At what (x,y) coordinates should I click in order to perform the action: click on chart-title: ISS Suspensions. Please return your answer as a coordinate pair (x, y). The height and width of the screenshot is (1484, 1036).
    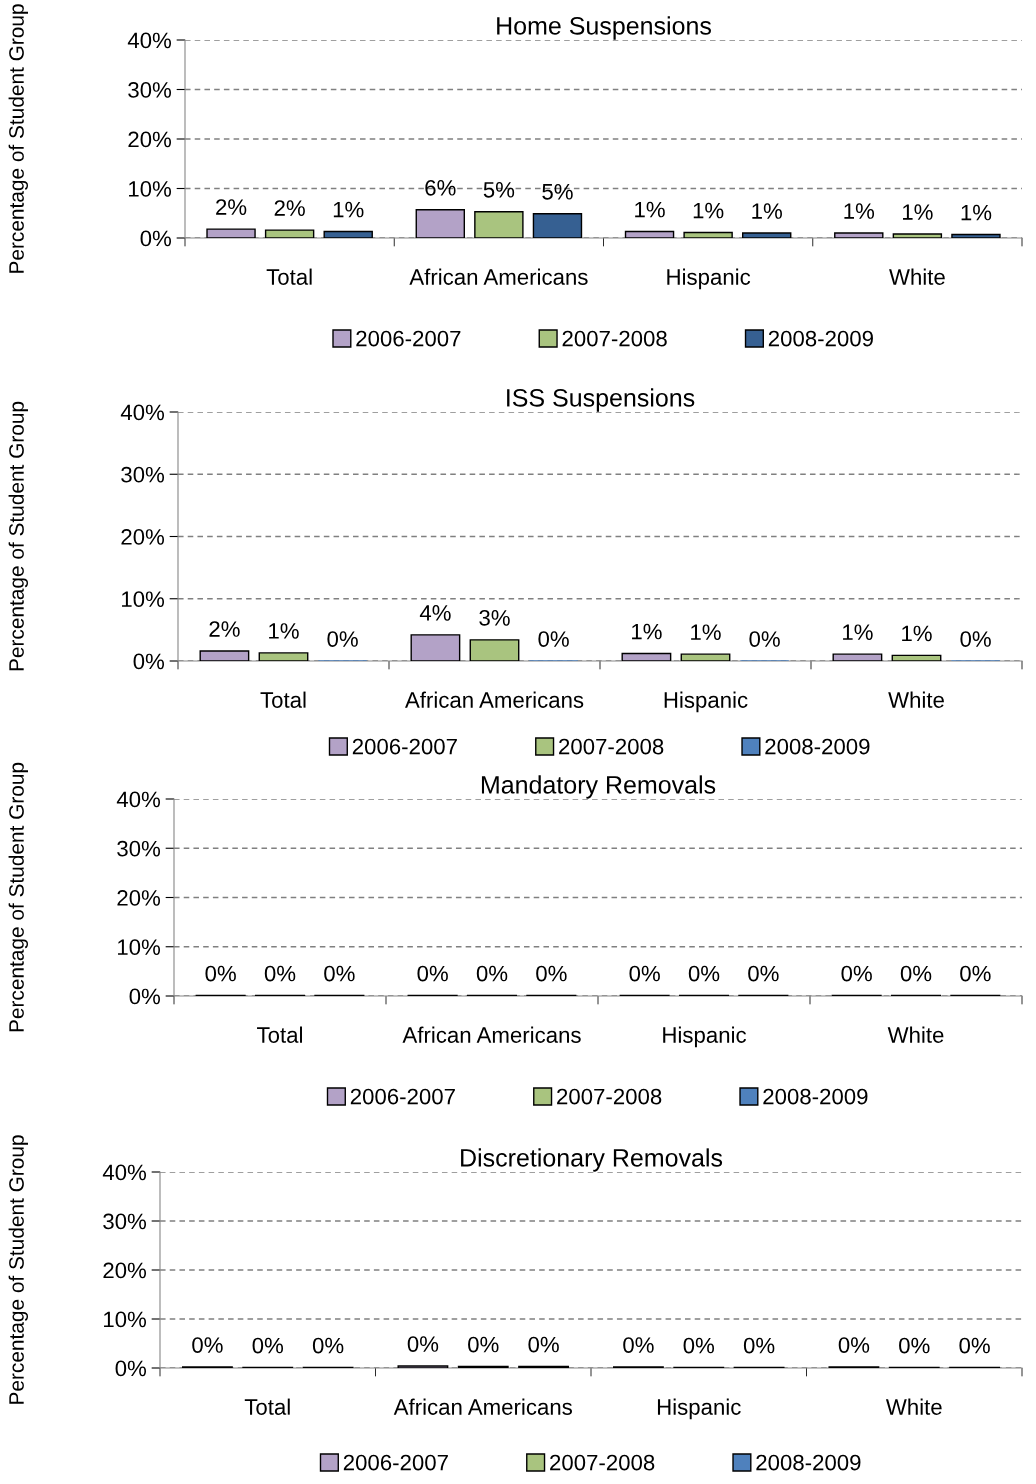
    Looking at the image, I should click on (601, 400).